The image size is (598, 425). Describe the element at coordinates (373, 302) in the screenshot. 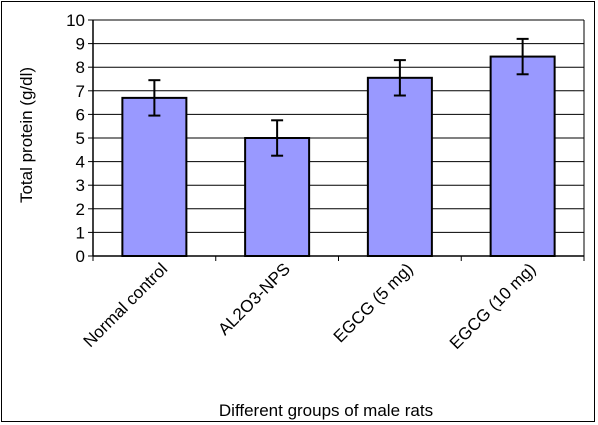

I see `x-tick-label: EGCG (5 mg)` at that location.